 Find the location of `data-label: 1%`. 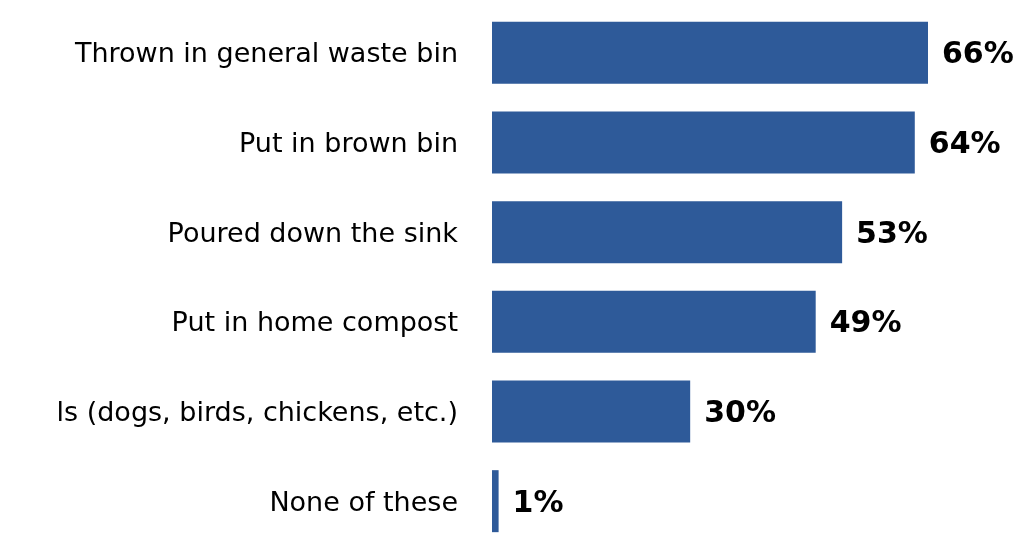

data-label: 1% is located at coordinates (538, 501).